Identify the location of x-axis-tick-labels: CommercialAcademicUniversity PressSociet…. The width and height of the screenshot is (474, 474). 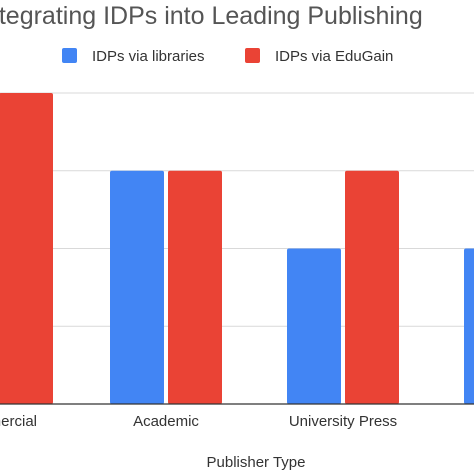
(198, 421).